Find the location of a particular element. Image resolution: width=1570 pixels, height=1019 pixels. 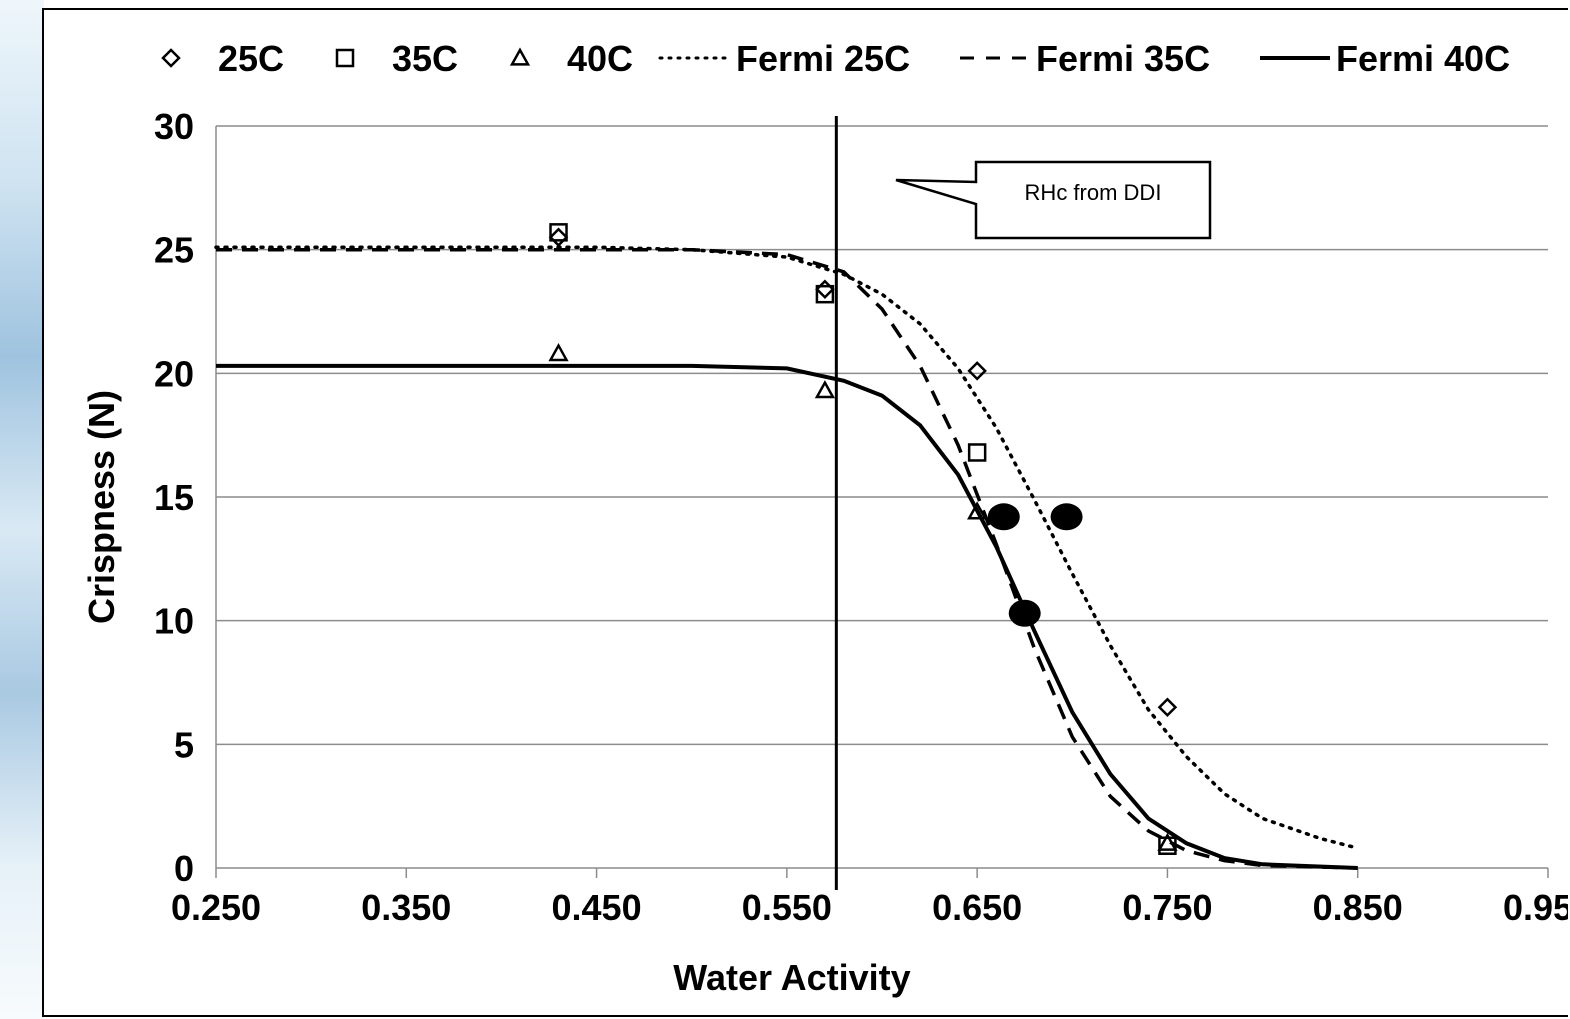

y-tick-label-5: 25 is located at coordinates (174, 250).